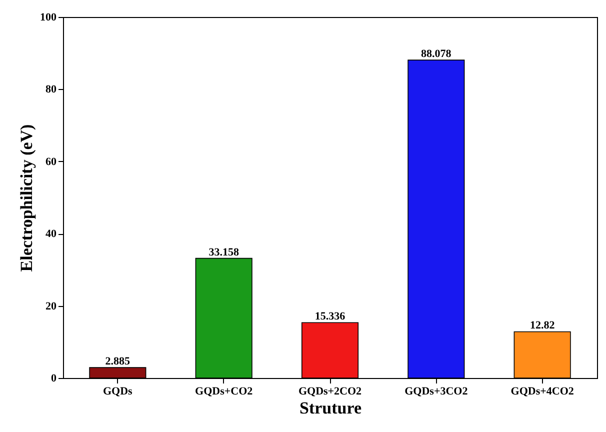  What do you see at coordinates (51, 90) in the screenshot?
I see `y-tick-label: 80` at bounding box center [51, 90].